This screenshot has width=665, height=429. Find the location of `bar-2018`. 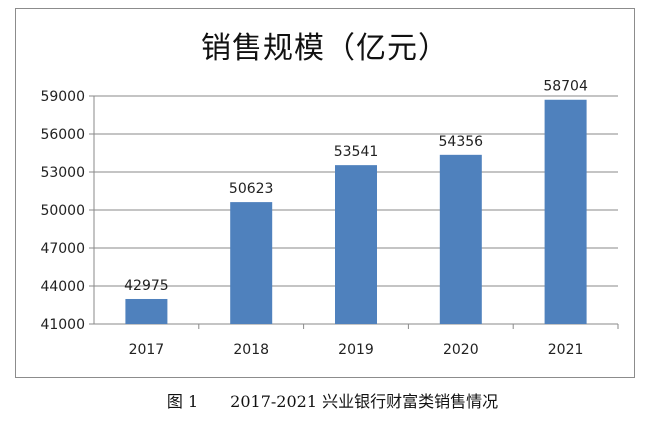

bar-2018 is located at coordinates (251, 263).